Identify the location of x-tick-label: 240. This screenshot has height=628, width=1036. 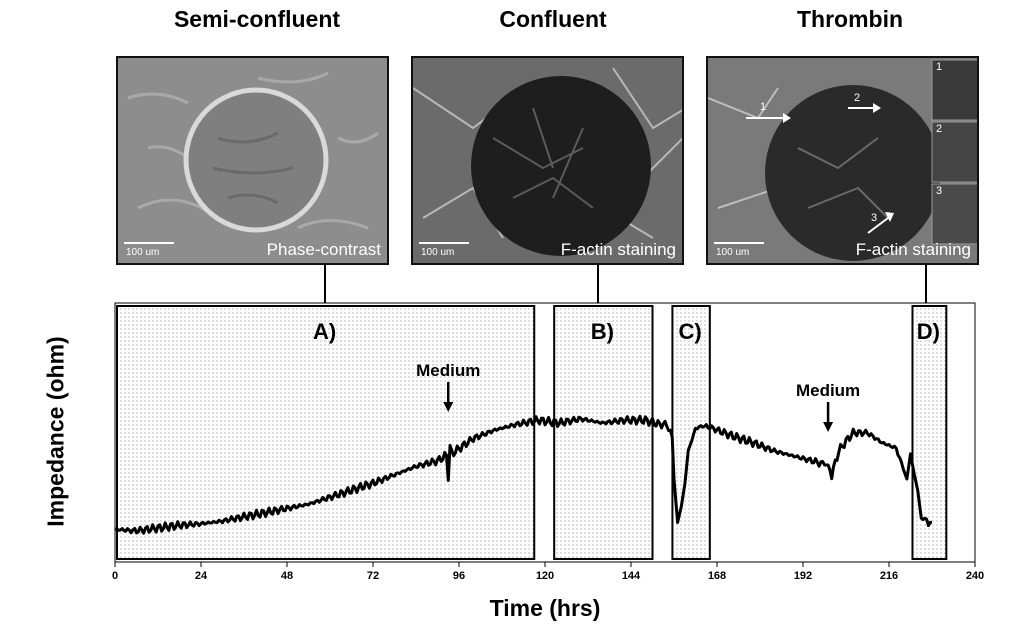
(975, 576).